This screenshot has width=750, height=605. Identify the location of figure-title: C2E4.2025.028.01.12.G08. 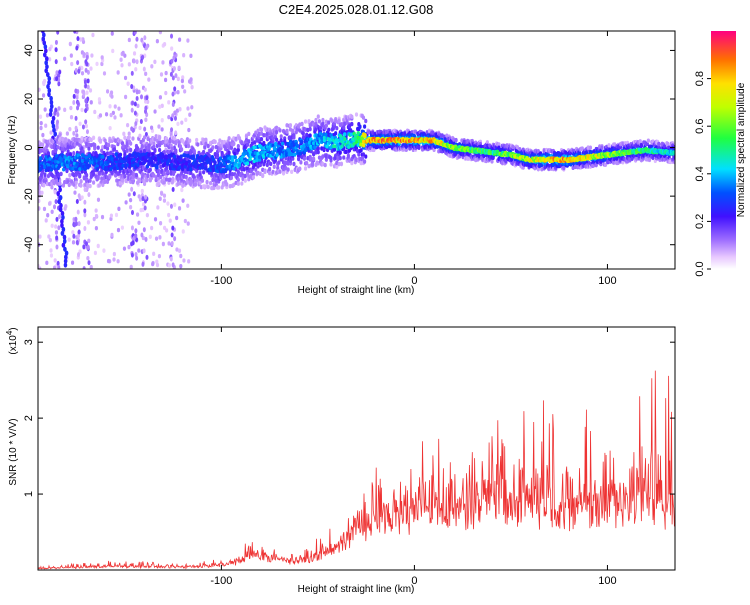
(356, 9).